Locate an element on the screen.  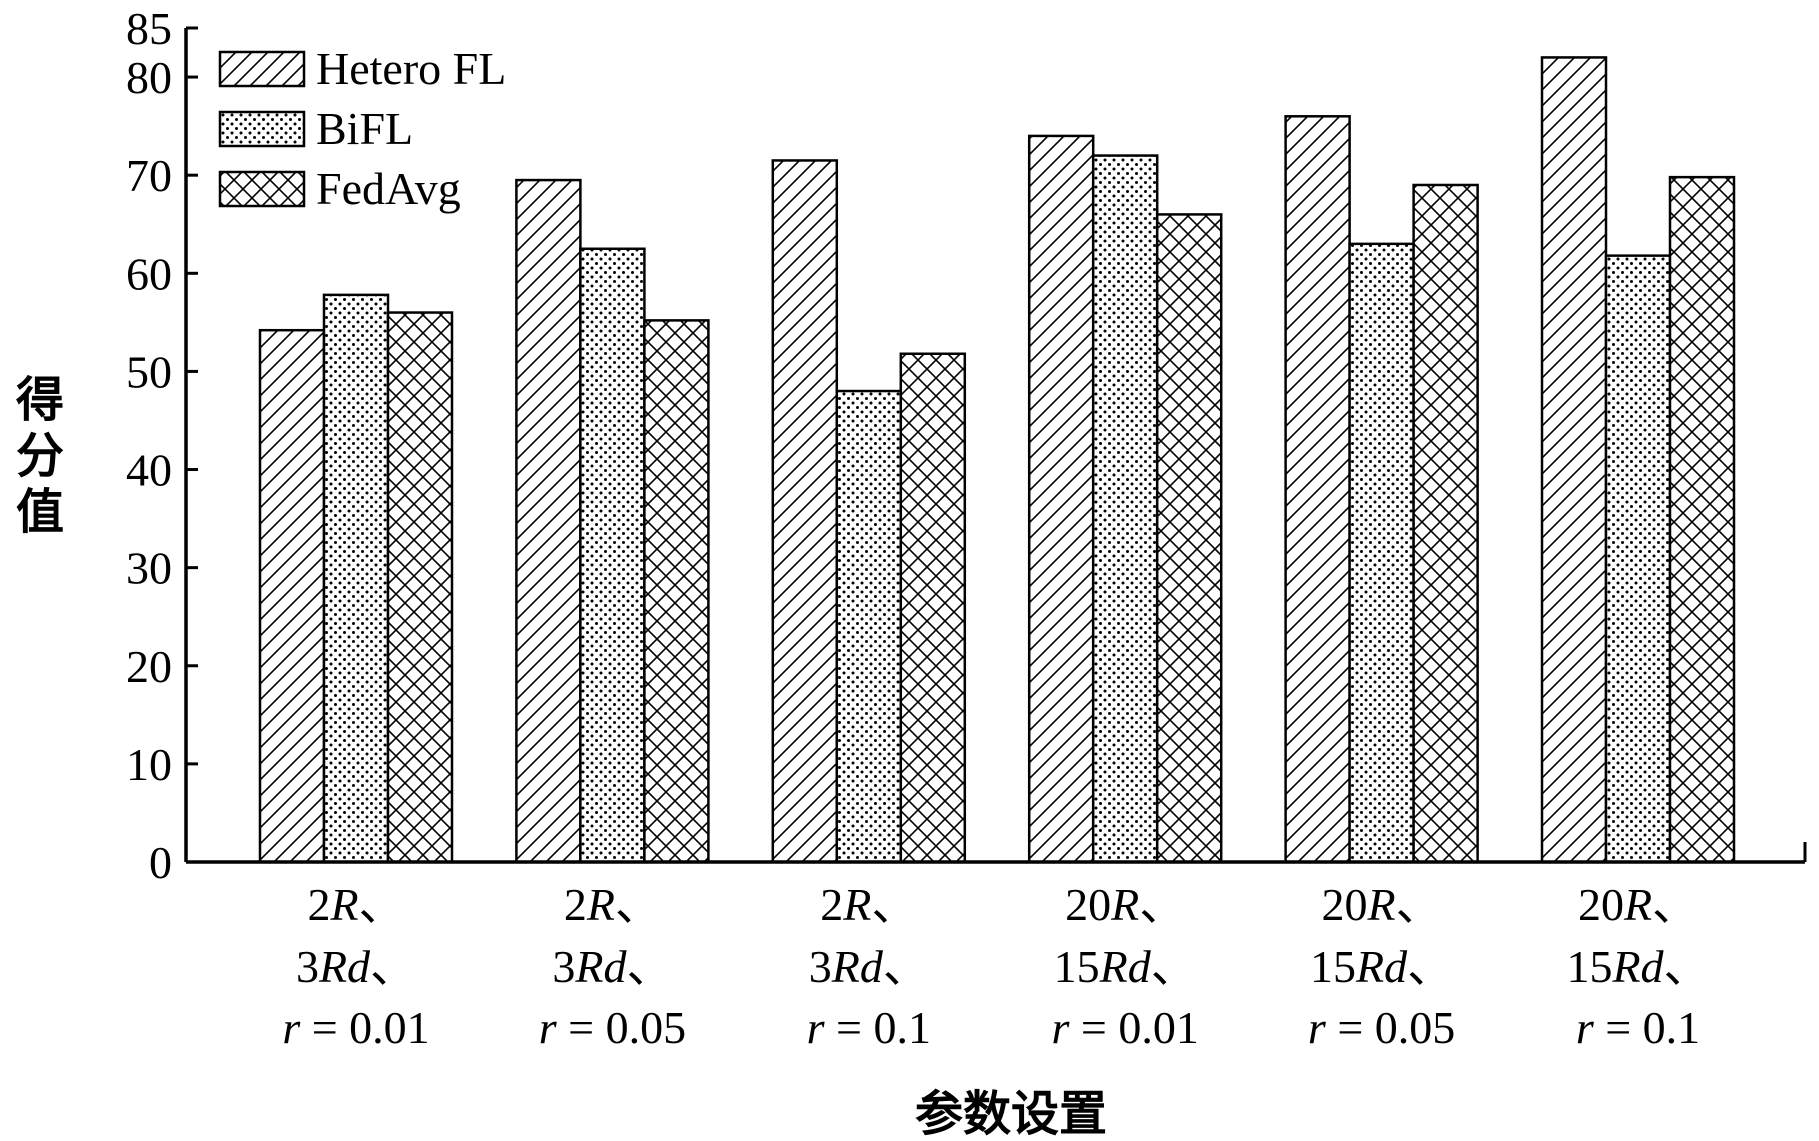
y-axis-title-text: 得分值 is located at coordinates (40, 456).